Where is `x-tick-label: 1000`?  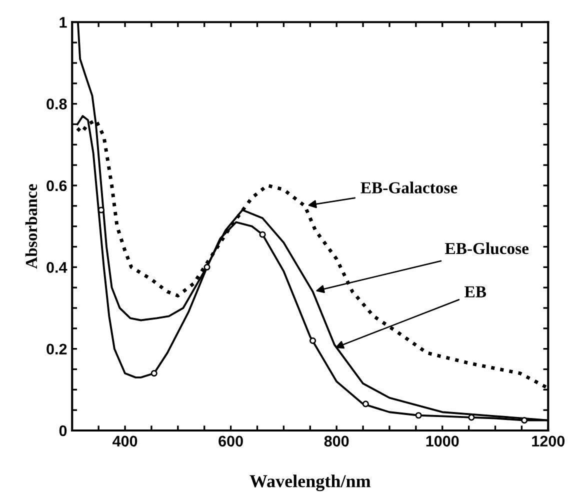
x-tick-label: 1000 is located at coordinates (442, 441).